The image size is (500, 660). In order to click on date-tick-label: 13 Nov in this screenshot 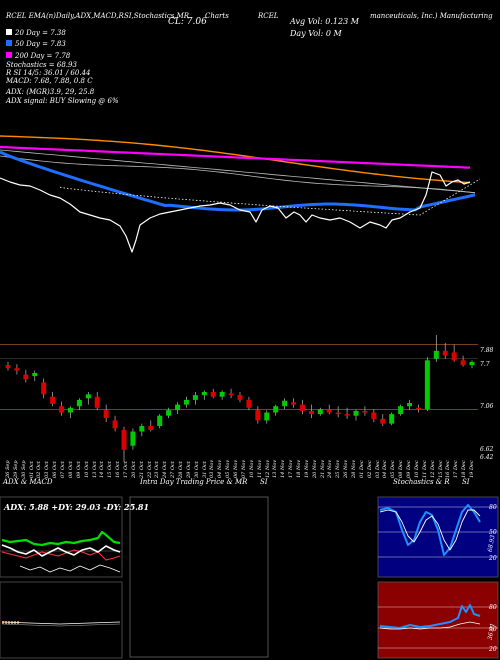, I will do `click(275, 468)`.